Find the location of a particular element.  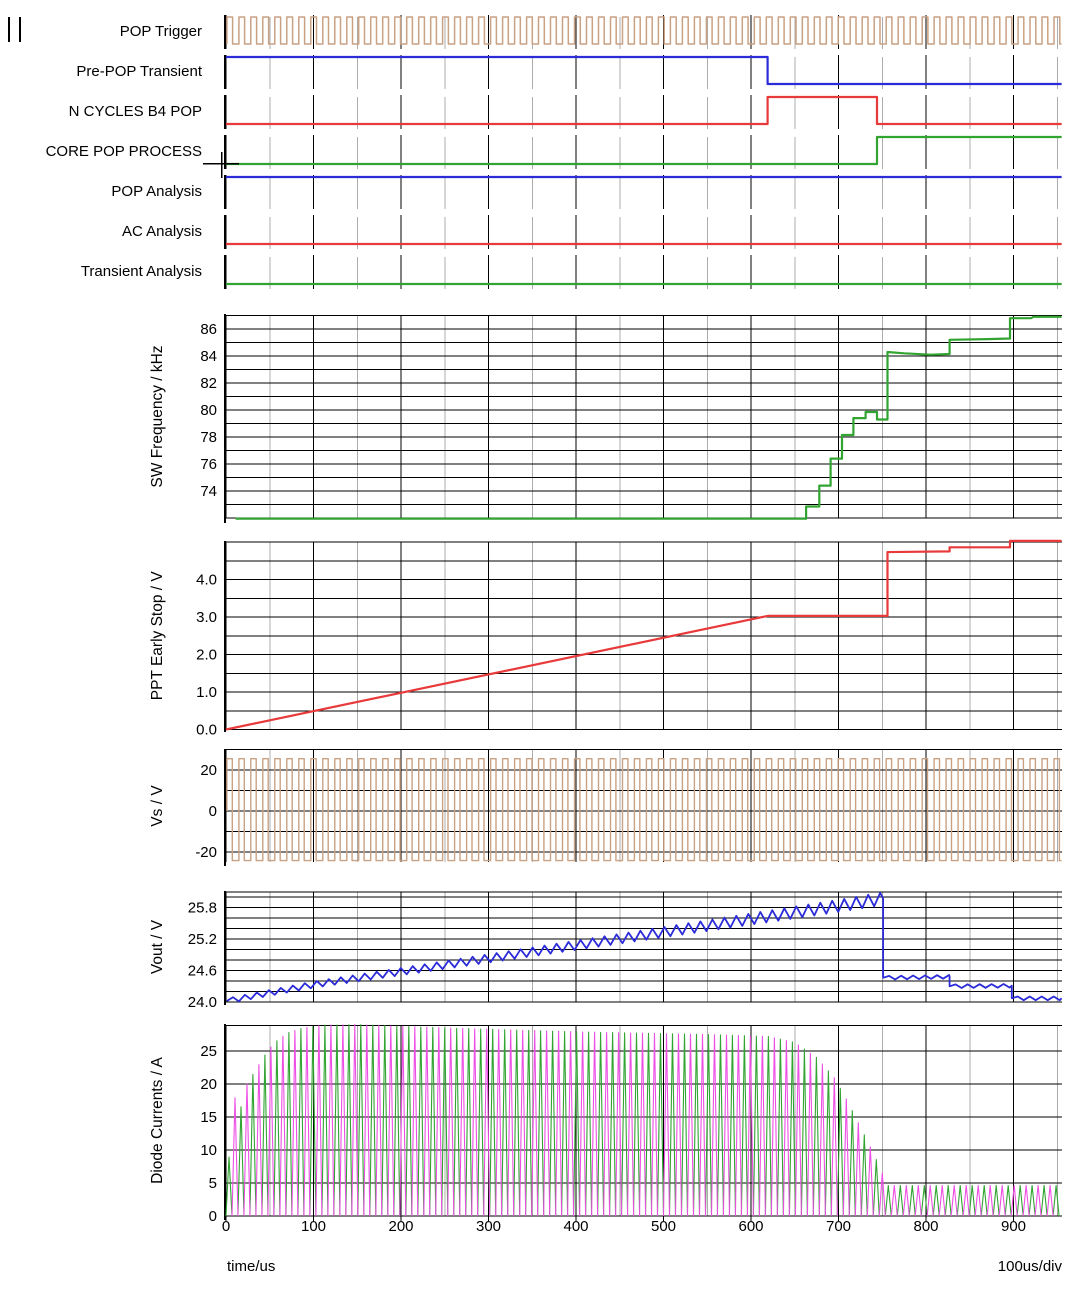

x-axis: 0 100 200 300 400 500 600 700 800 900 is located at coordinates (624, 1225).